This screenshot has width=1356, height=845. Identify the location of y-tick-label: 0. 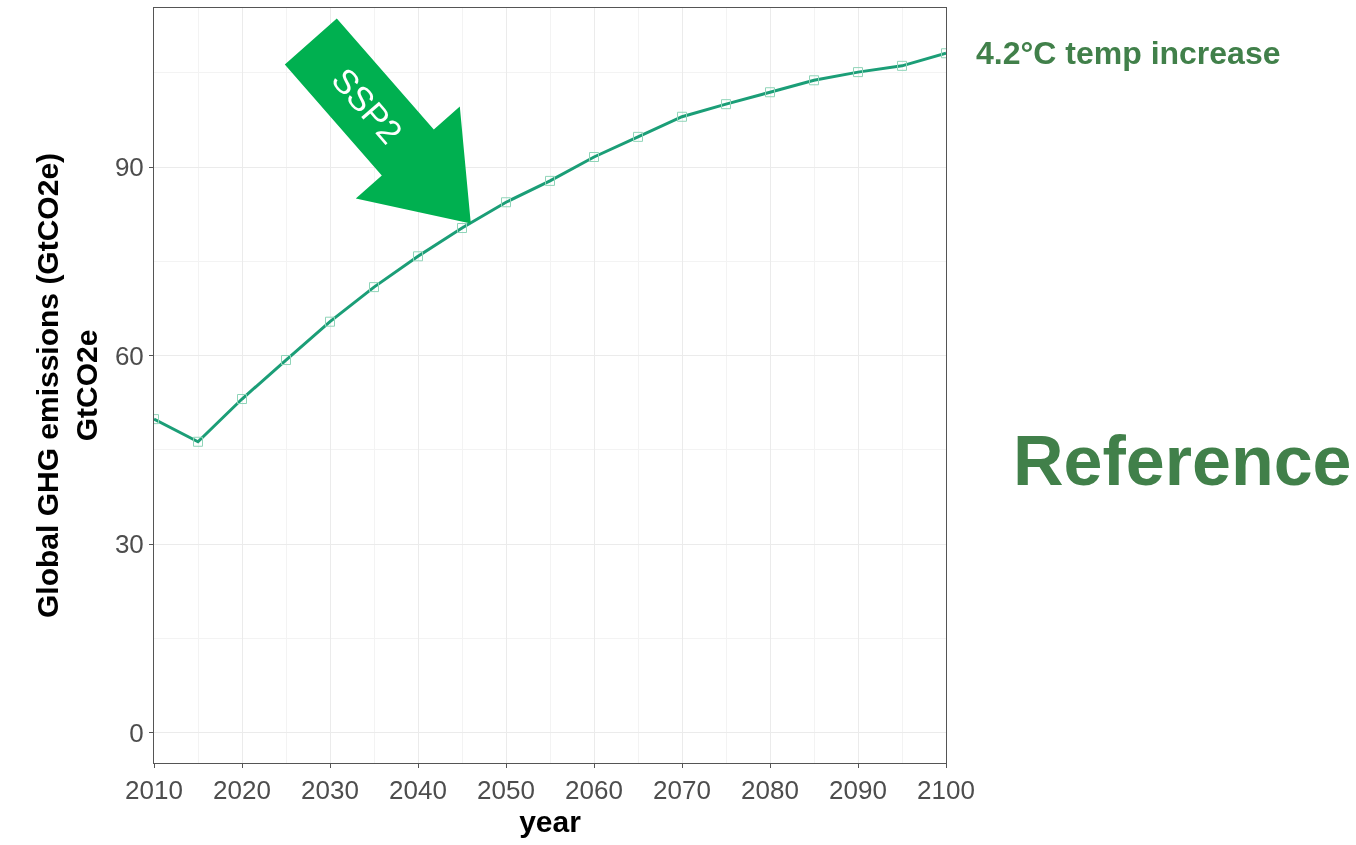
(136, 732).